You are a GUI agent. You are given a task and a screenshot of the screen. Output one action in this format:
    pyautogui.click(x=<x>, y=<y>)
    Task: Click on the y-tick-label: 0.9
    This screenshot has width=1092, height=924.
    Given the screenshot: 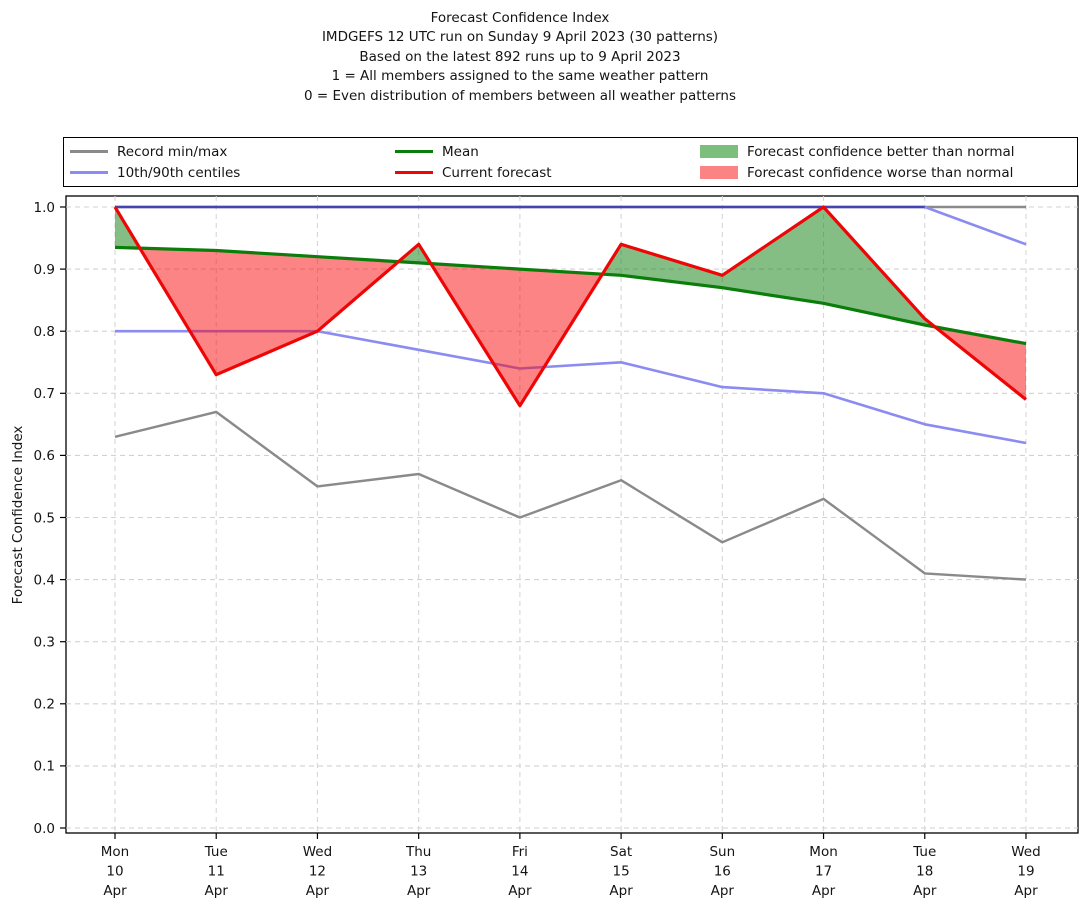 What is the action you would take?
    pyautogui.click(x=44, y=270)
    